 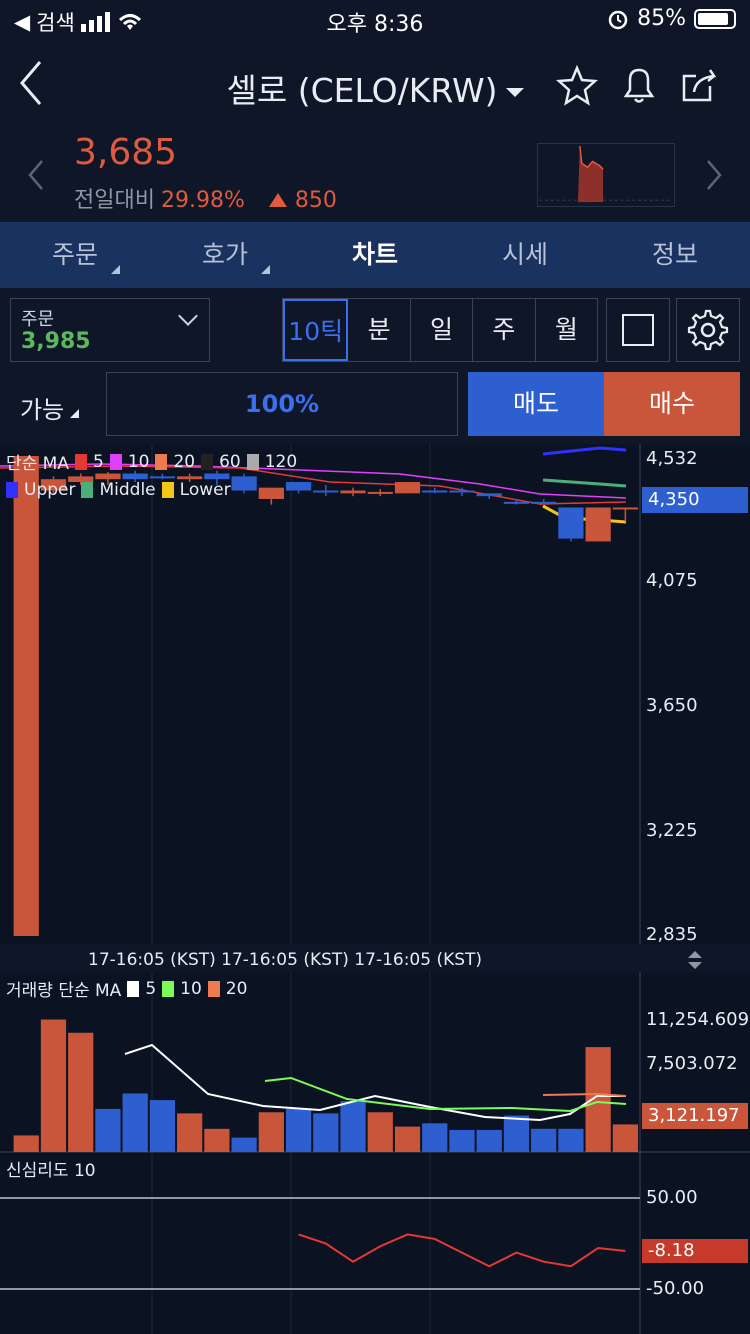 I want to click on tab-market: 시세, so click(x=524, y=254).